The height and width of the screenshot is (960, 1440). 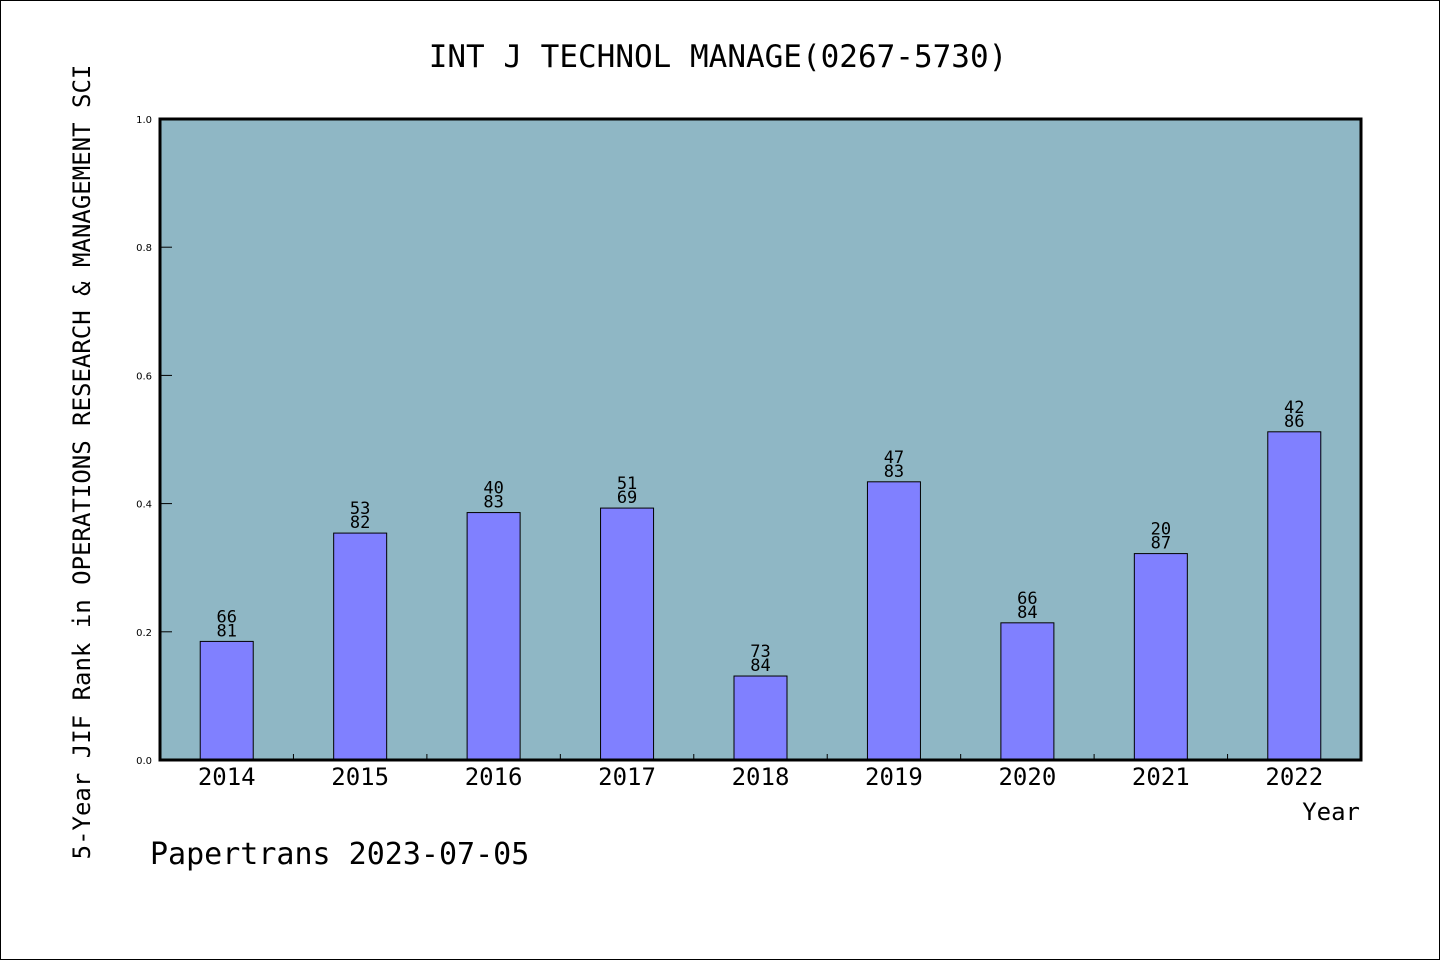 What do you see at coordinates (627, 498) in the screenshot?
I see `bar-label-bottom-2017: 69` at bounding box center [627, 498].